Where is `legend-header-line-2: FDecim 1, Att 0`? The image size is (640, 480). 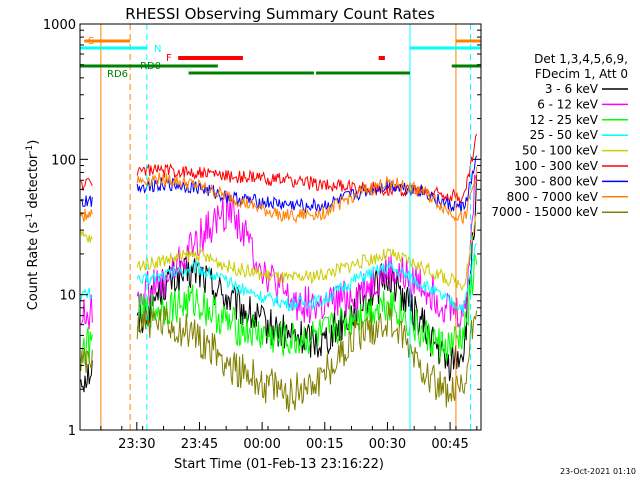 legend-header-line-2: FDecim 1, Att 0 is located at coordinates (581, 74).